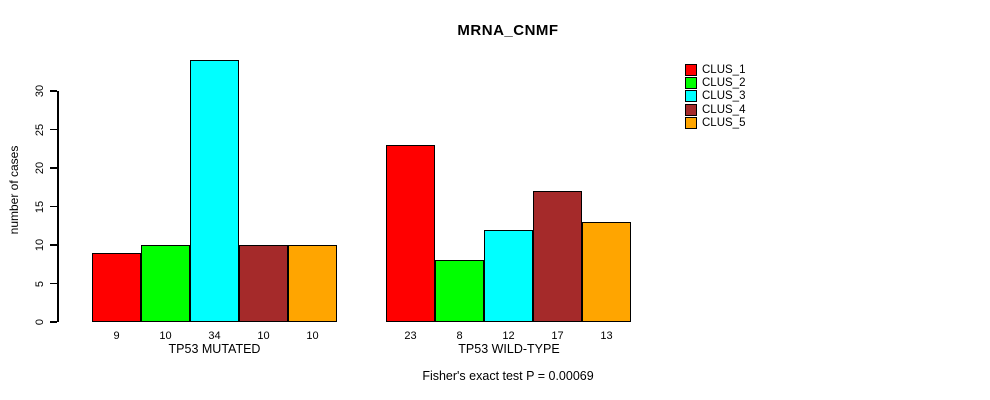  I want to click on bar-clus_5-tp53-wild-type, so click(606, 272).